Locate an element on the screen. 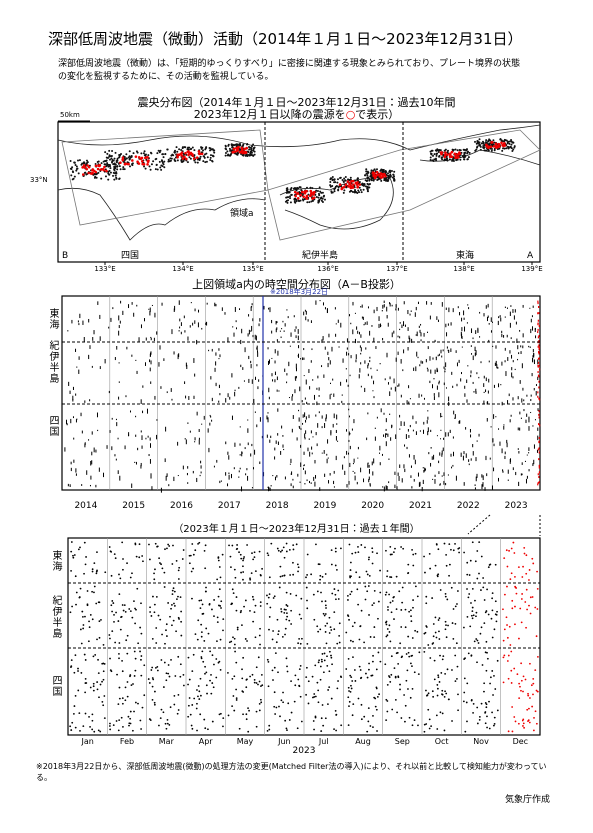 Image resolution: width=593 pixels, height=833 pixels. month-label: Dec is located at coordinates (520, 741).